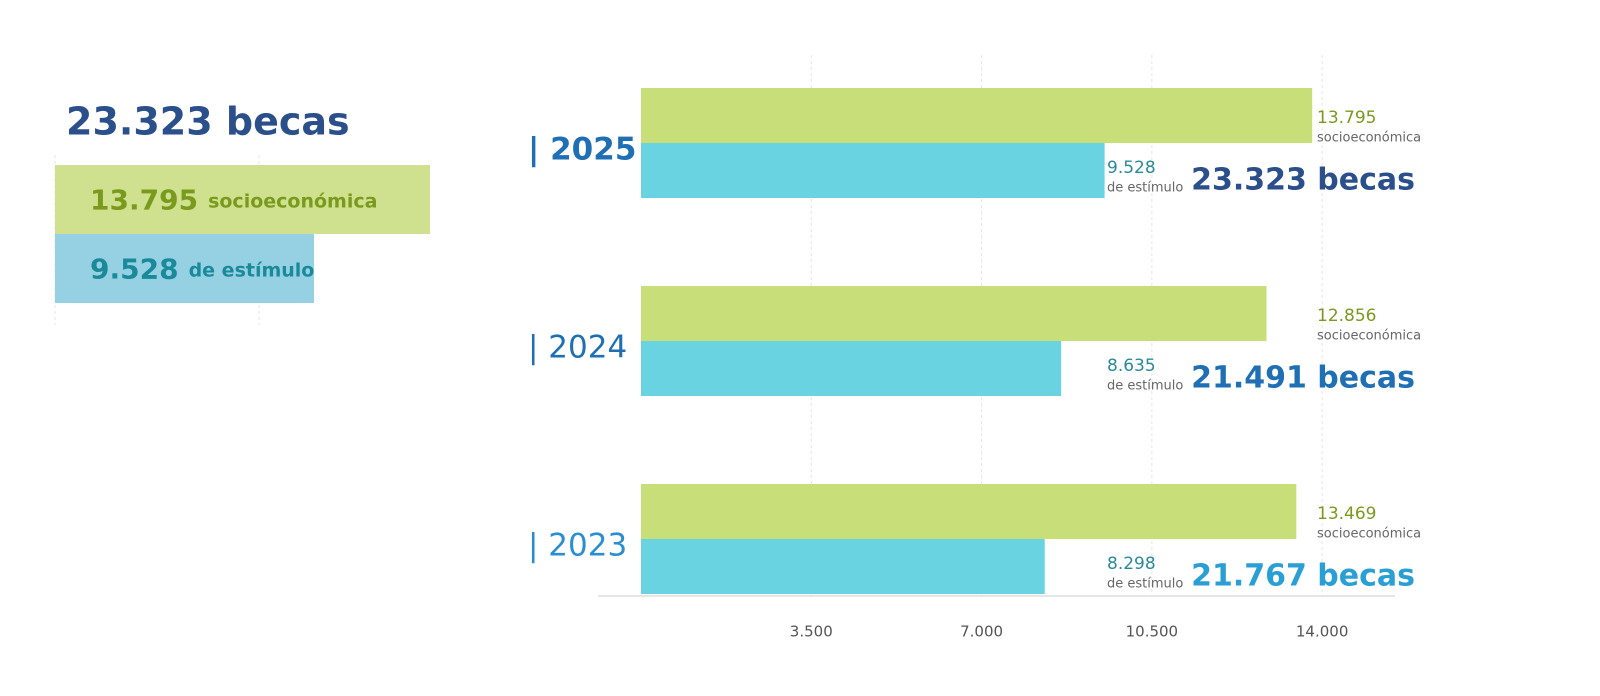  I want to click on x-tick-label: 10.500, so click(1152, 632).